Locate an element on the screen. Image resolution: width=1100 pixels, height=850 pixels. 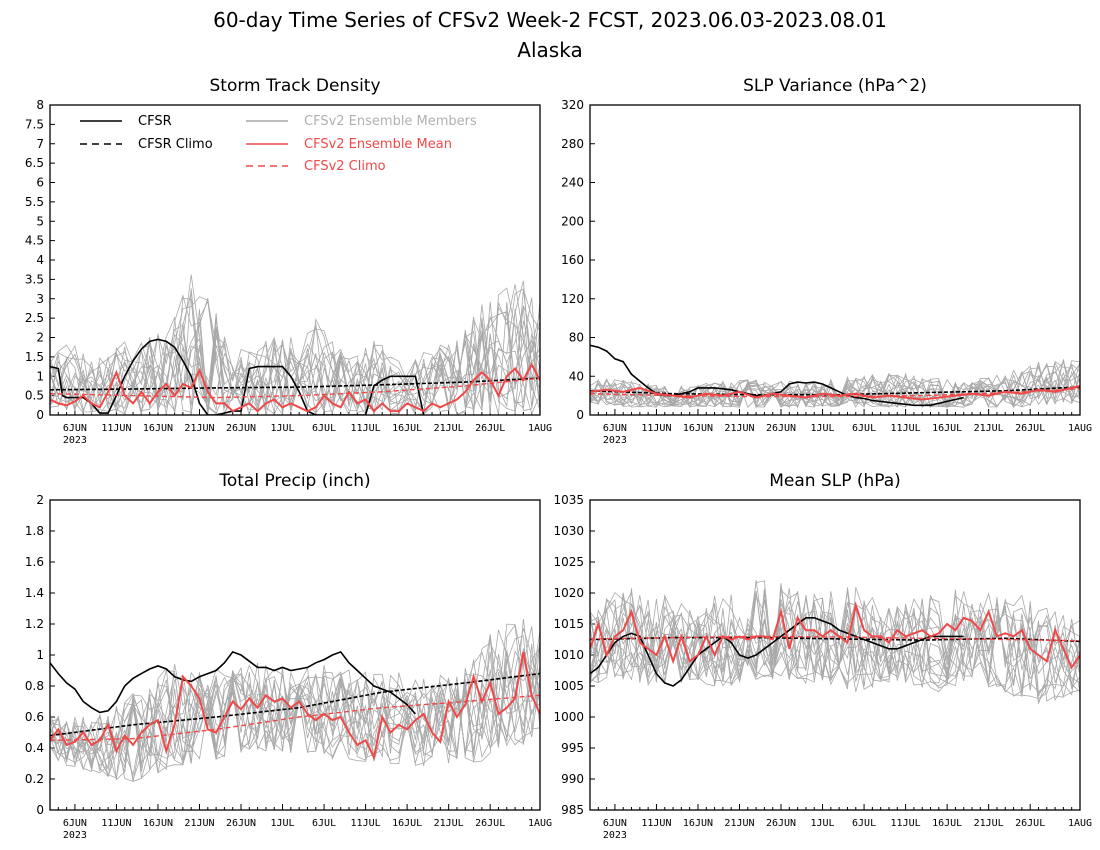
legend-mean-label: CFSv2 Ensemble Mean is located at coordinates (378, 144).